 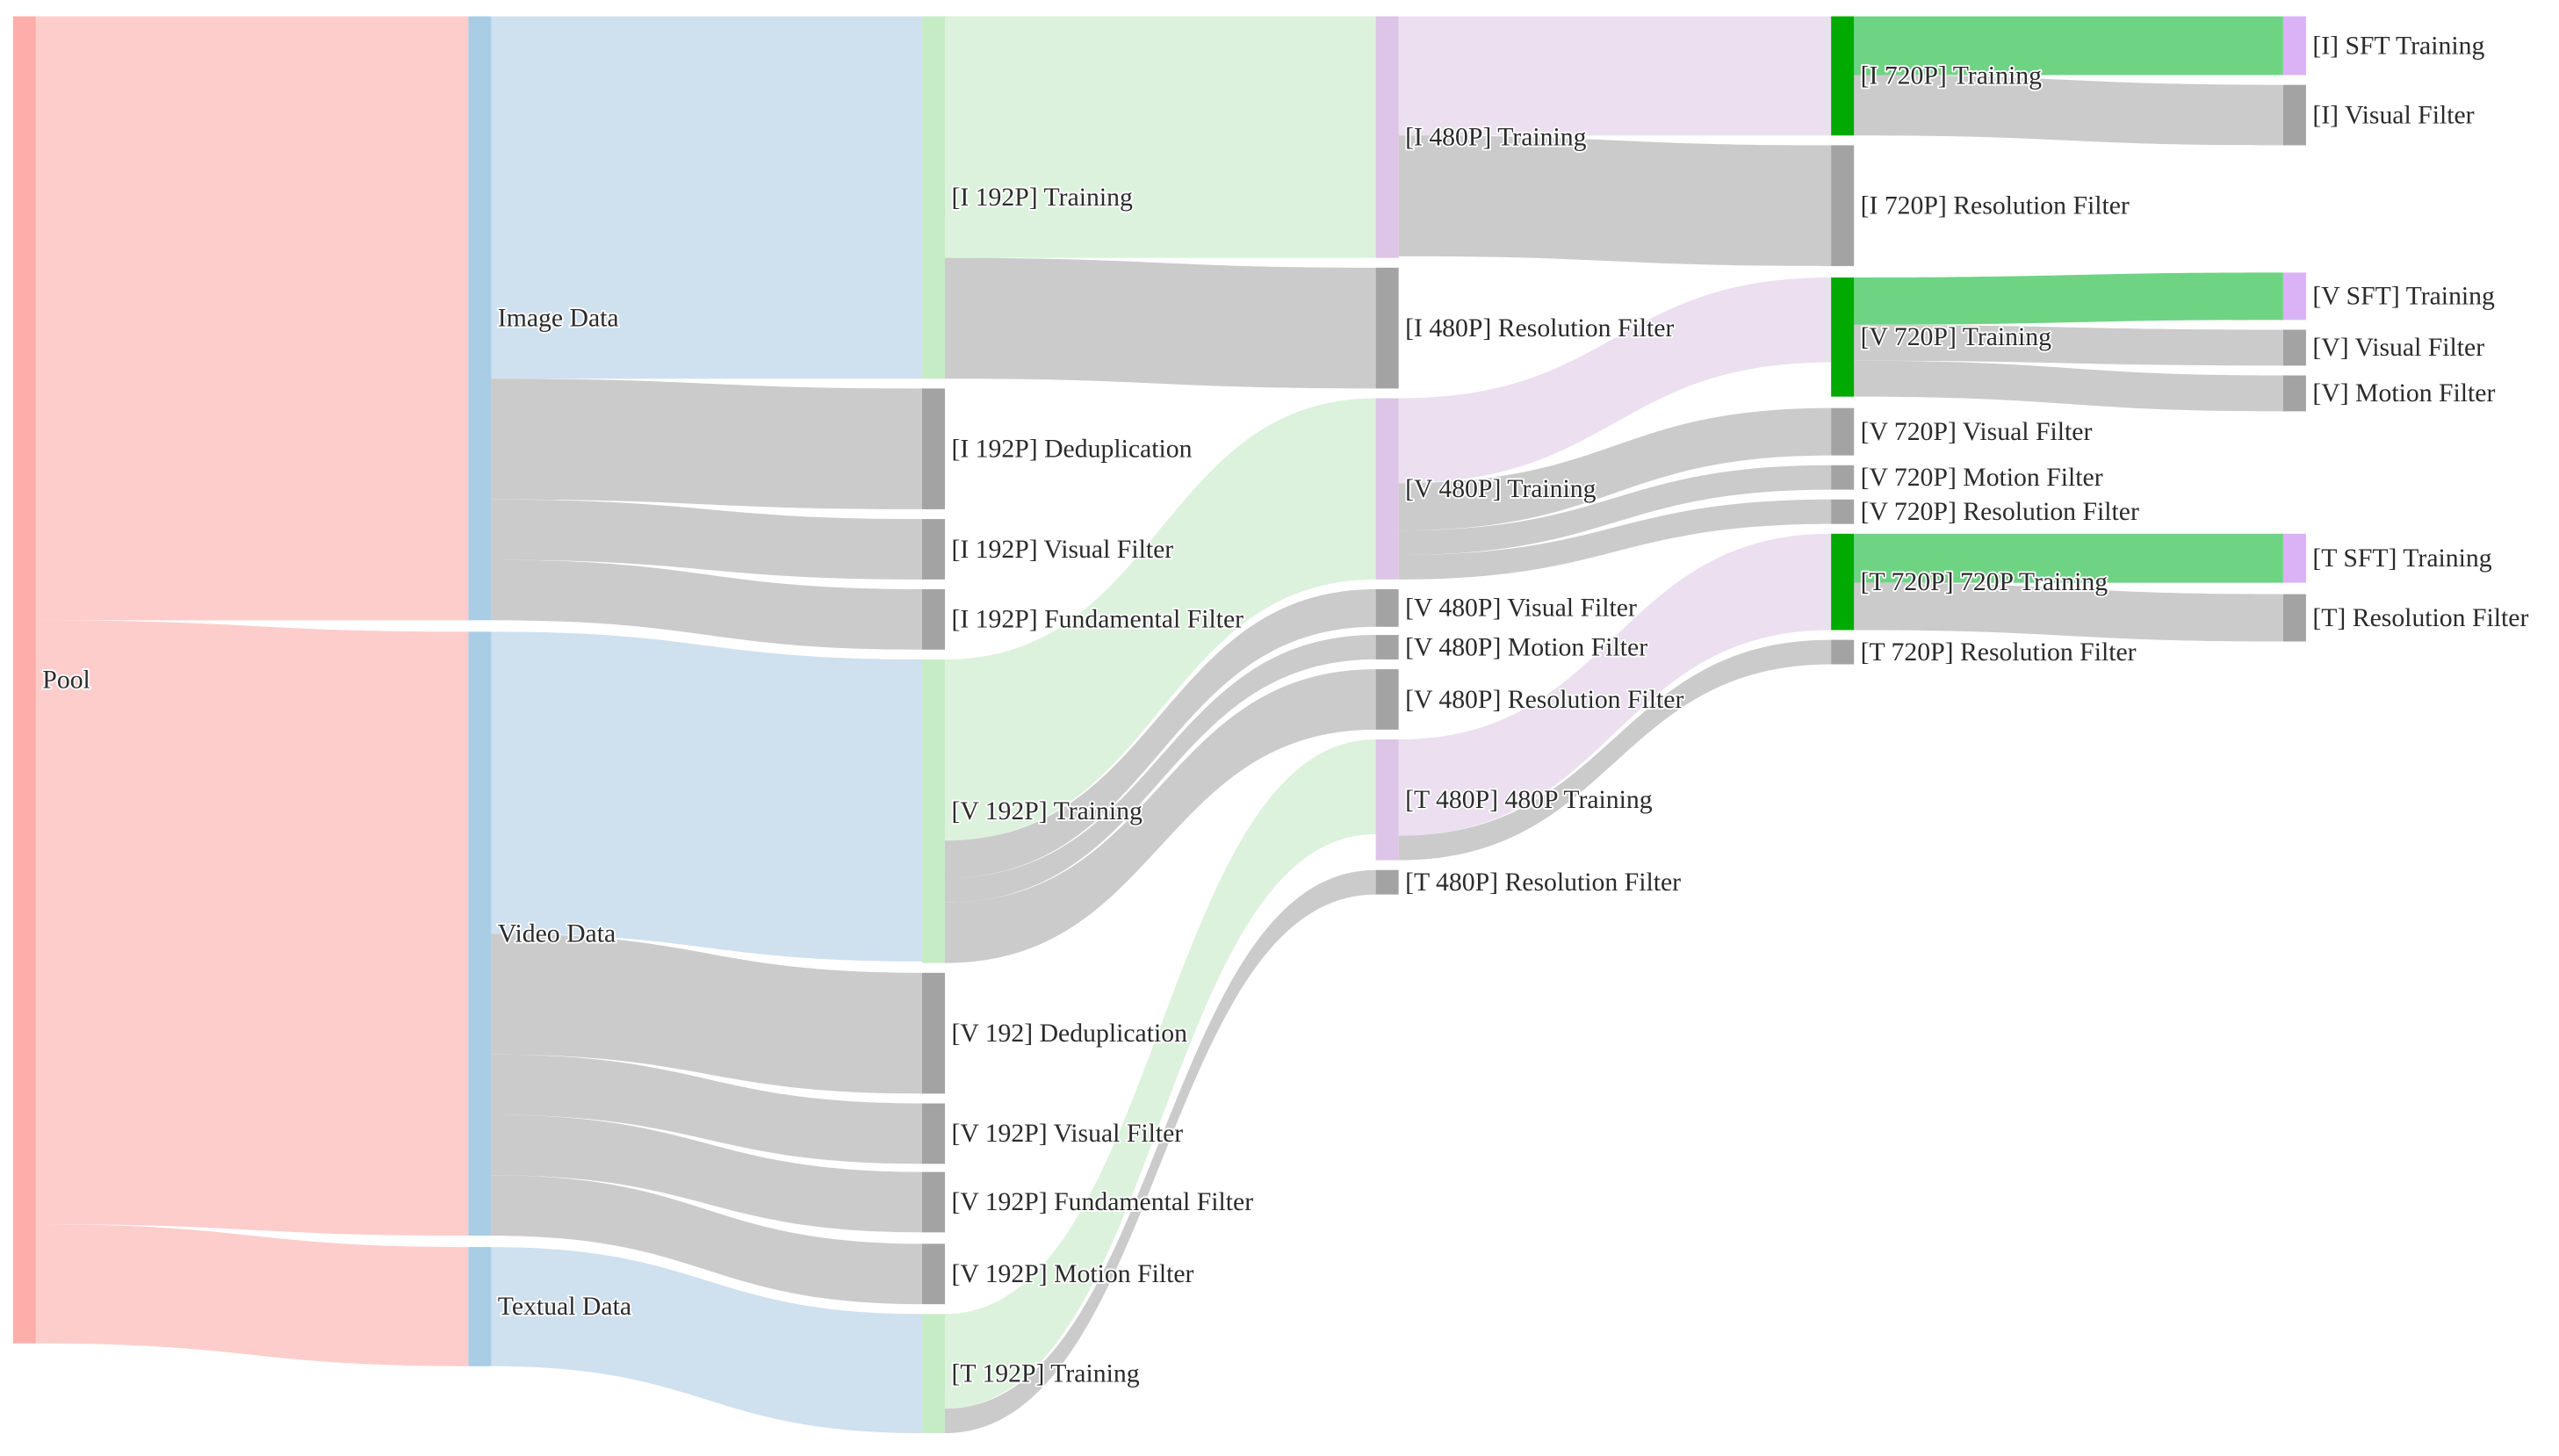 I want to click on node-label-i-720p-resolution-filter: [I 720P] Resolution Filter, so click(x=1996, y=205).